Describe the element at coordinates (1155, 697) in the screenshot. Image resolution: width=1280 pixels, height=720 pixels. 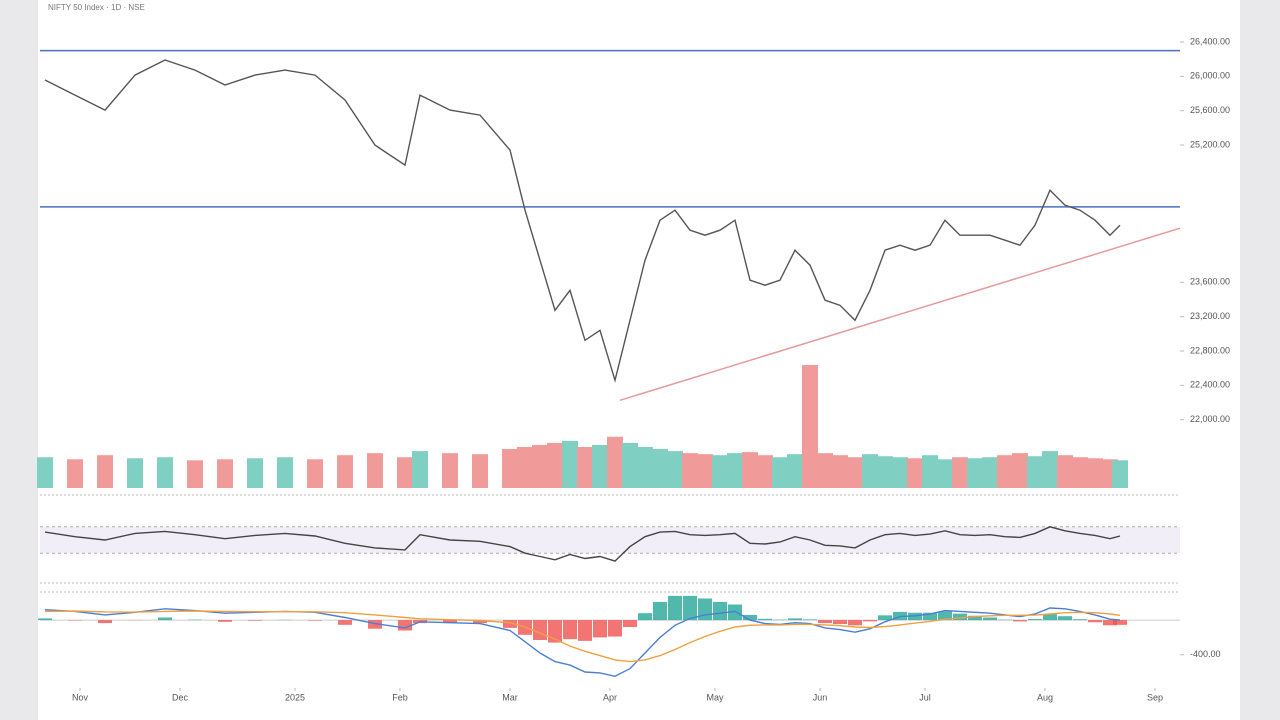
I see `x-tick-label: Sep` at that location.